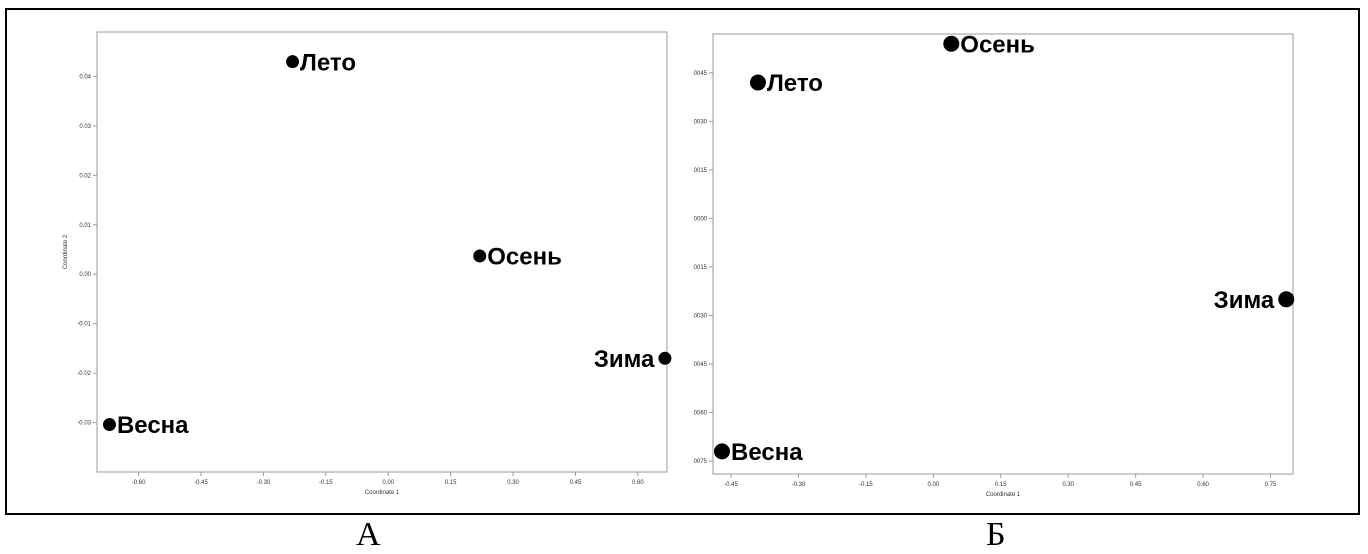 The width and height of the screenshot is (1368, 554). What do you see at coordinates (84, 374) in the screenshot?
I see `y-tick-label: -0.02` at bounding box center [84, 374].